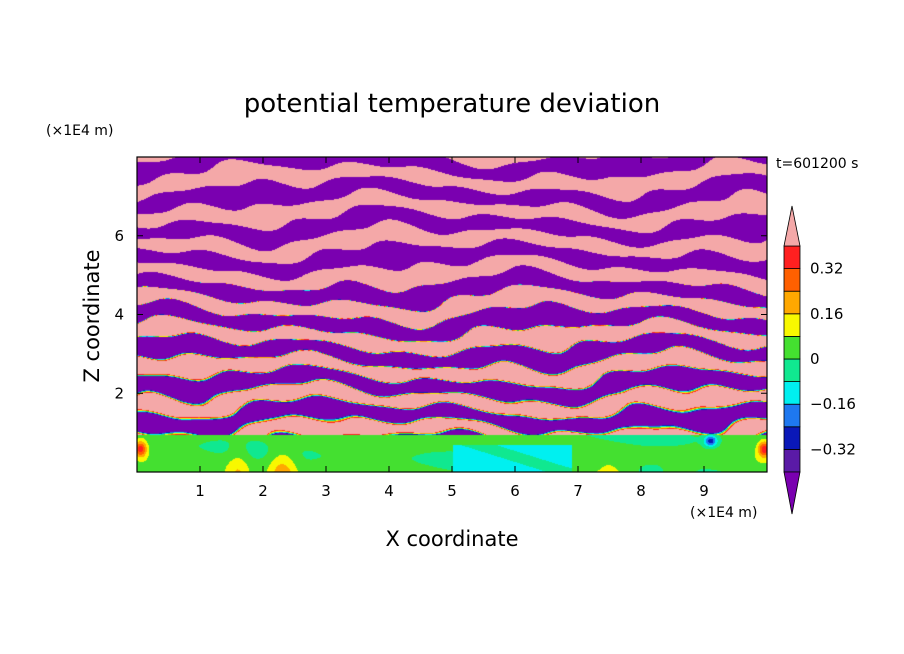 Image resolution: width=904 pixels, height=654 pixels. I want to click on x-tick-label: 8, so click(641, 491).